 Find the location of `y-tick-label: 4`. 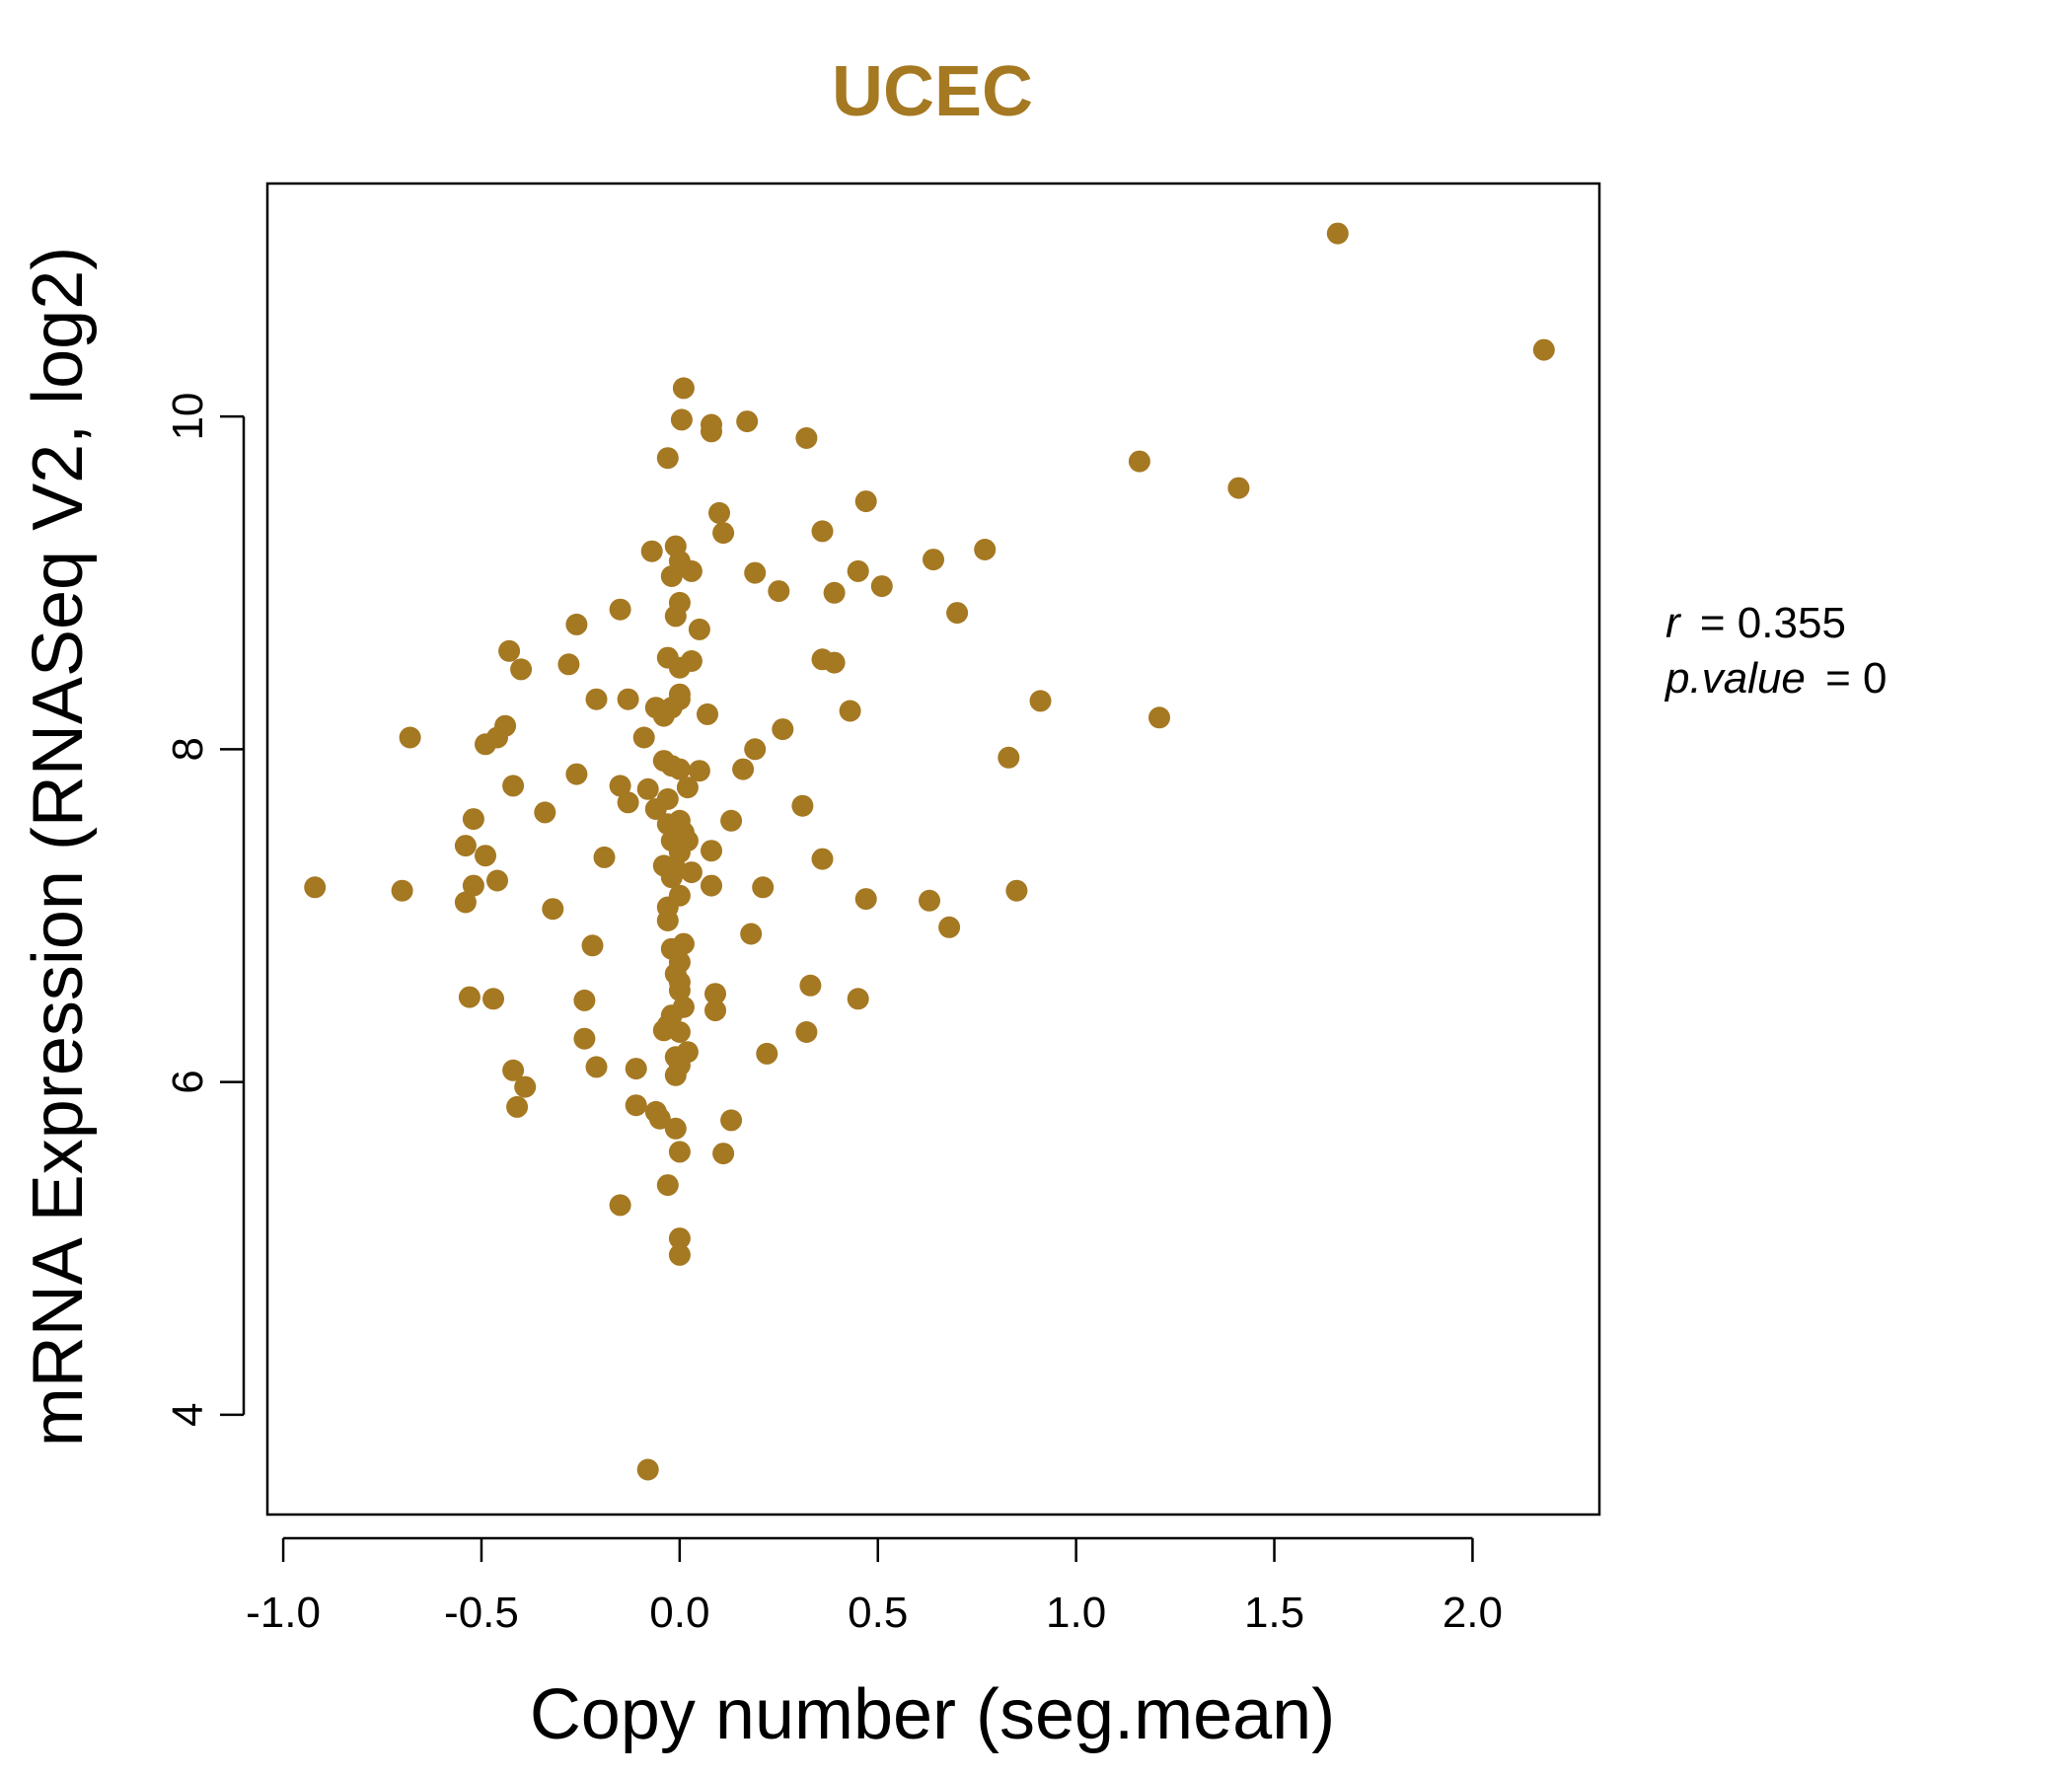

y-tick-label: 4 is located at coordinates (188, 1415).